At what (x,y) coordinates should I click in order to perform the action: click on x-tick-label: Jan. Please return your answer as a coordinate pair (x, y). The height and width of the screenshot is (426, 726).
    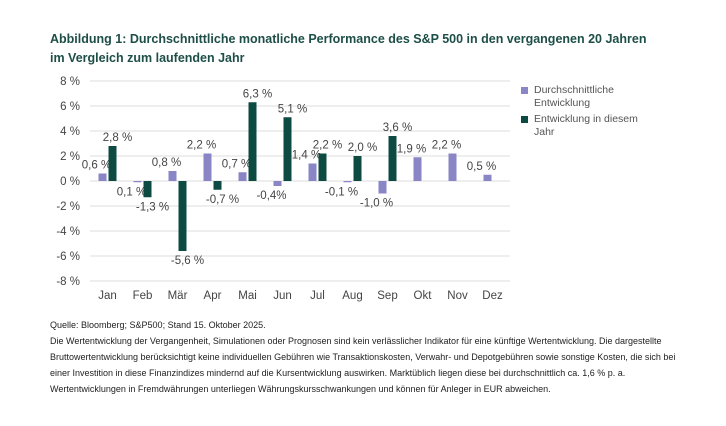
    Looking at the image, I should click on (107, 296).